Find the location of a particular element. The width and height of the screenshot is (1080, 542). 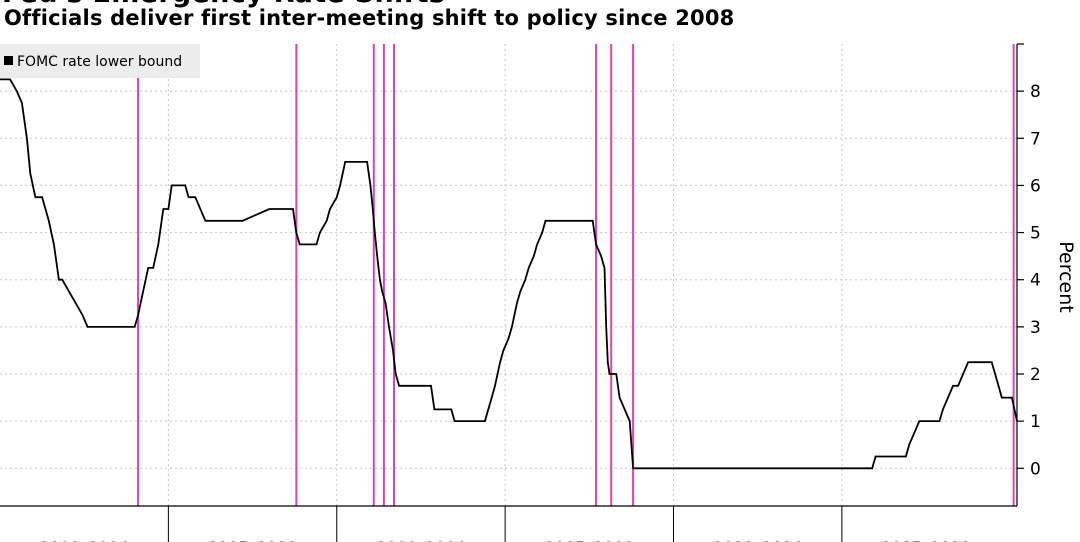

y-tick-label: 4 is located at coordinates (1035, 281).